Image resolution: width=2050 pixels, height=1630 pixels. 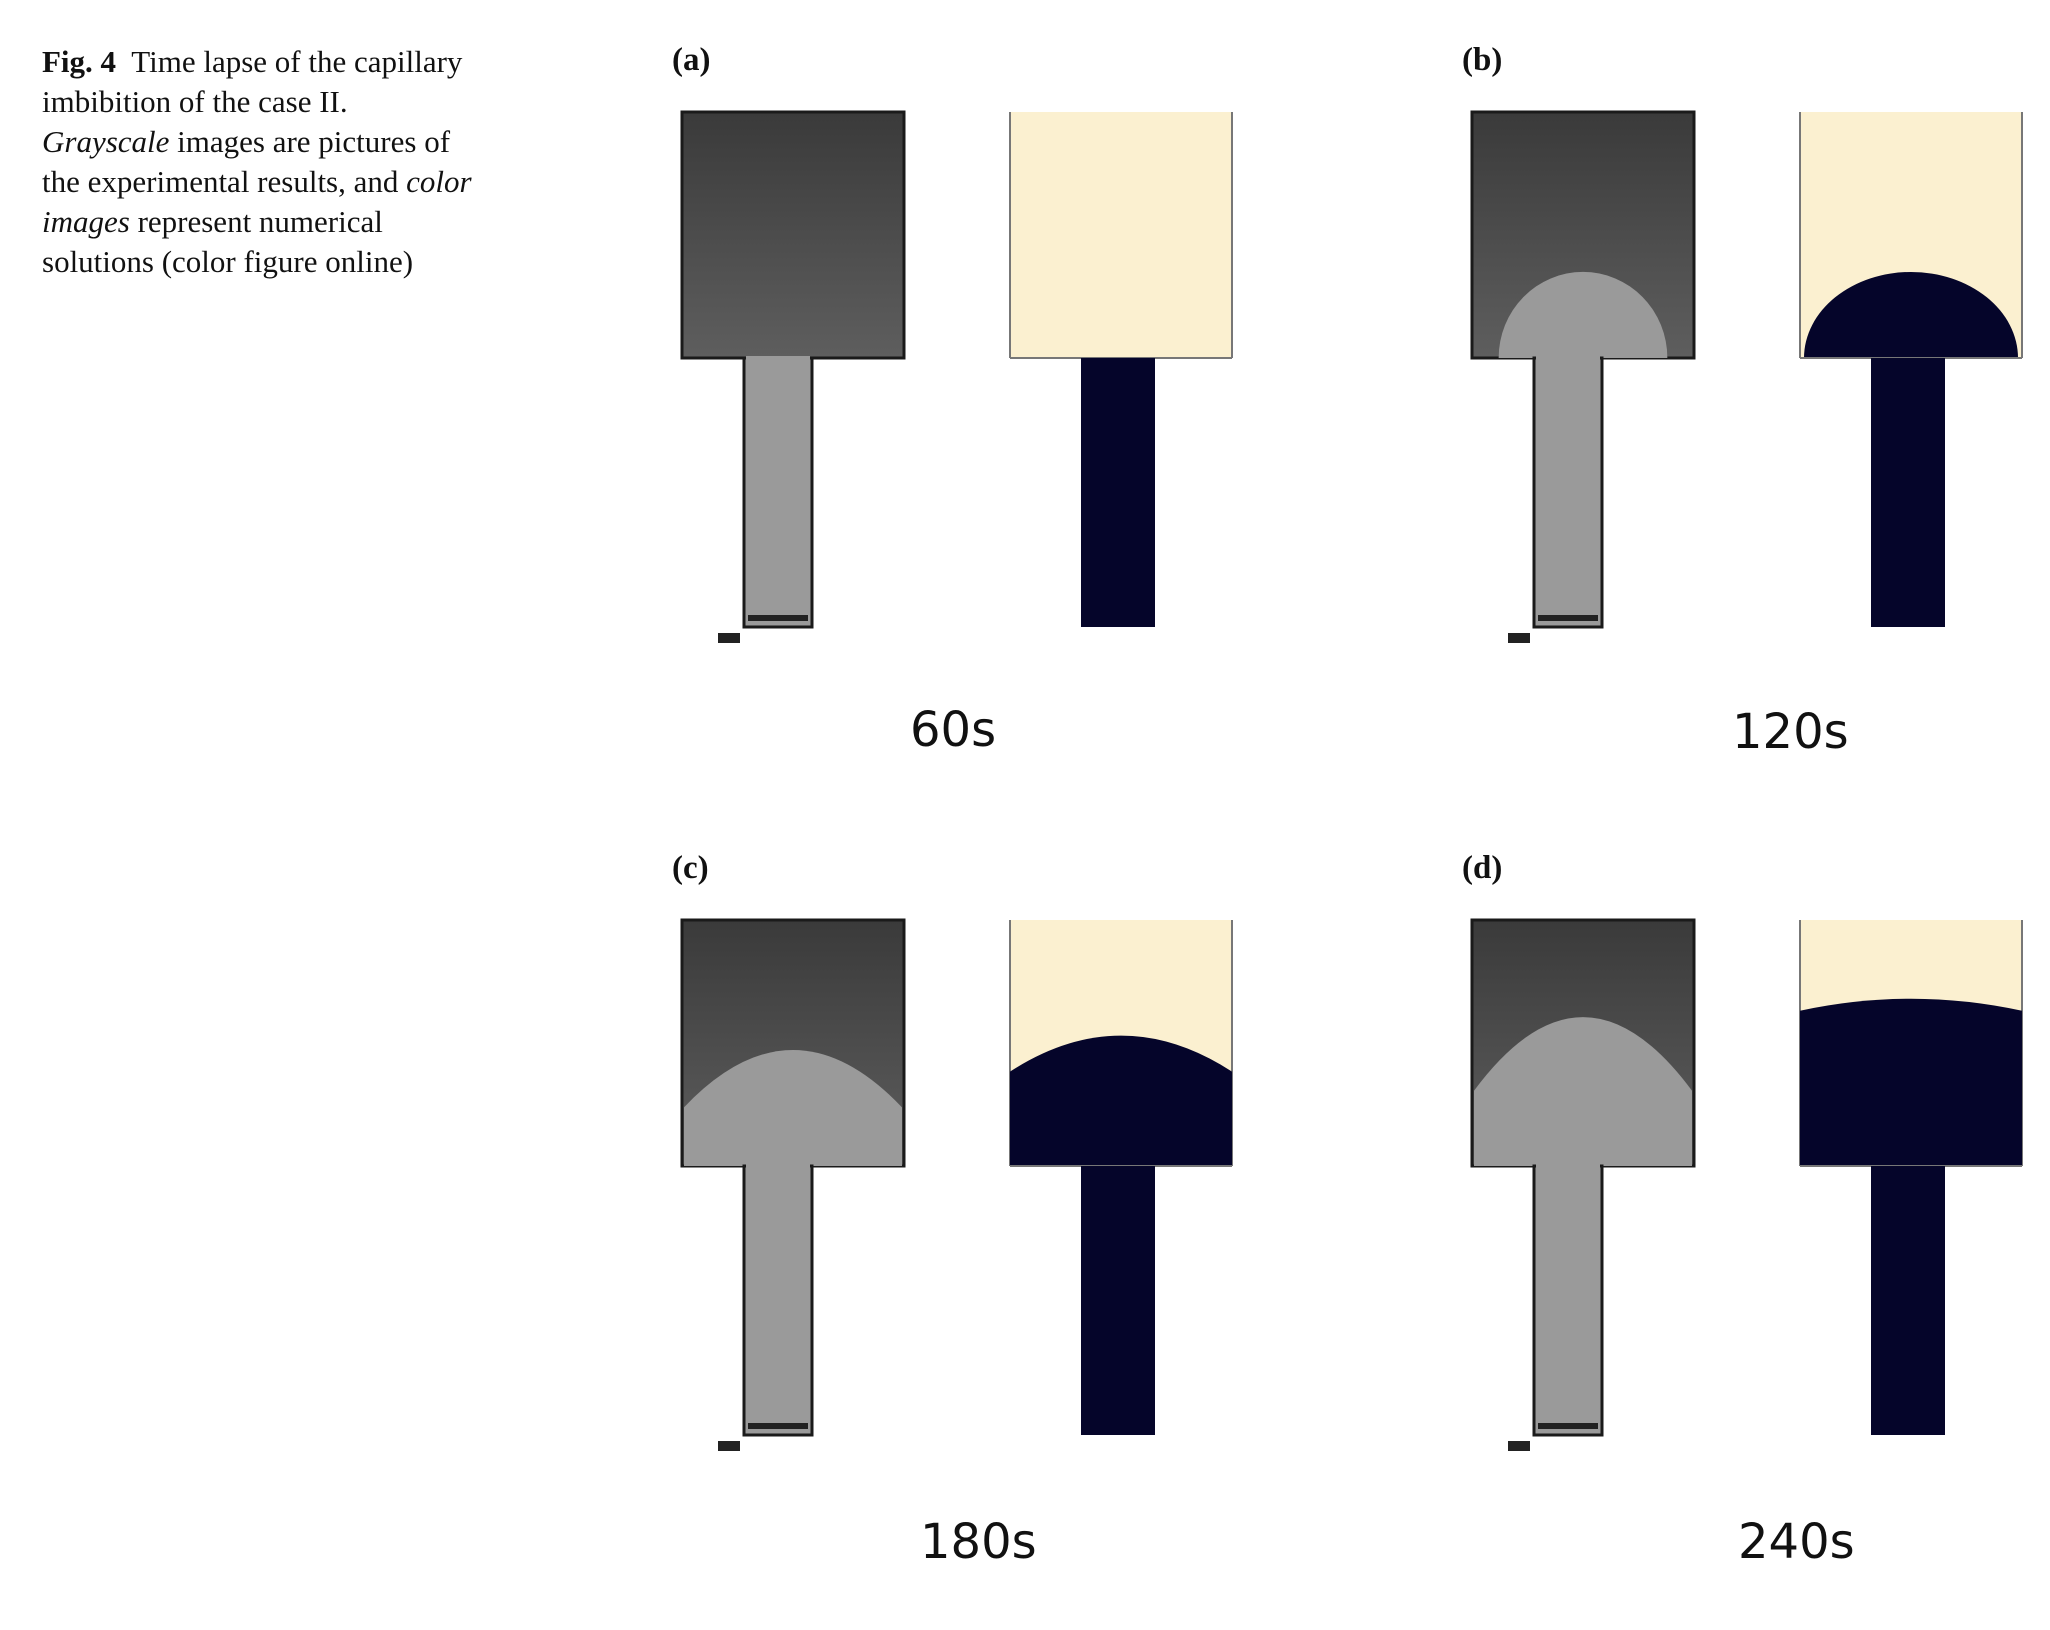 What do you see at coordinates (79, 61) in the screenshot?
I see `figure-label: Fig. 4` at bounding box center [79, 61].